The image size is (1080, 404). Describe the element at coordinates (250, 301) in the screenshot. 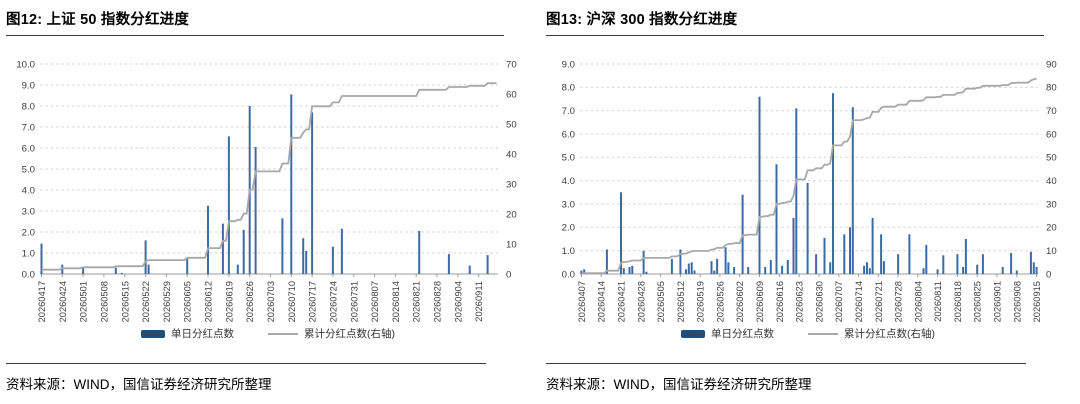

I see `x-tick-label: 20260626` at that location.